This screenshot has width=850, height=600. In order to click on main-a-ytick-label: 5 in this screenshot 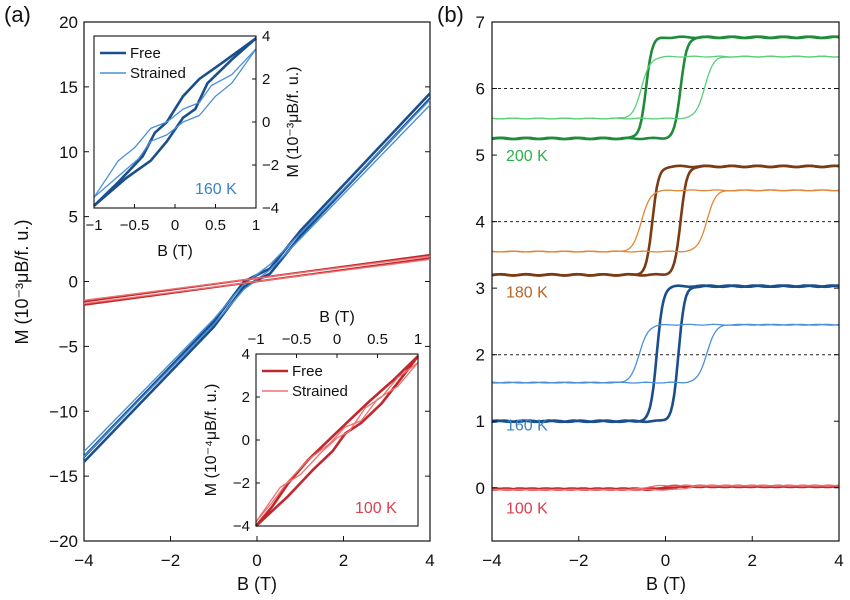, I will do `click(73, 217)`.